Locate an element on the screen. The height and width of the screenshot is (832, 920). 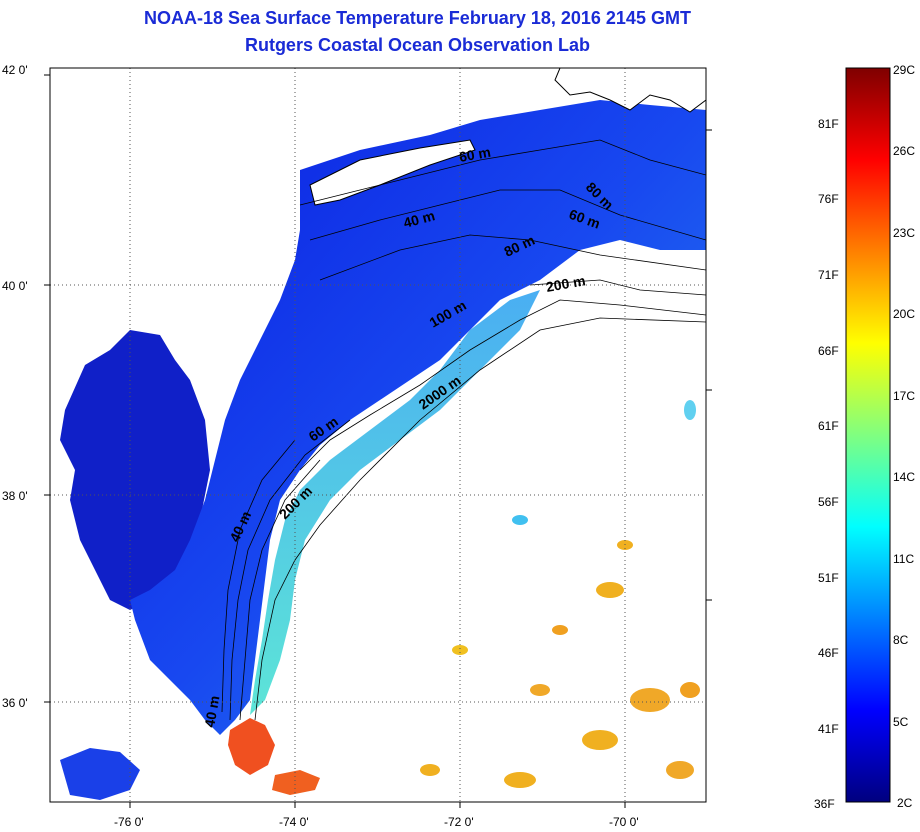
lon-tick-label: -72 0' is located at coordinates (459, 822).